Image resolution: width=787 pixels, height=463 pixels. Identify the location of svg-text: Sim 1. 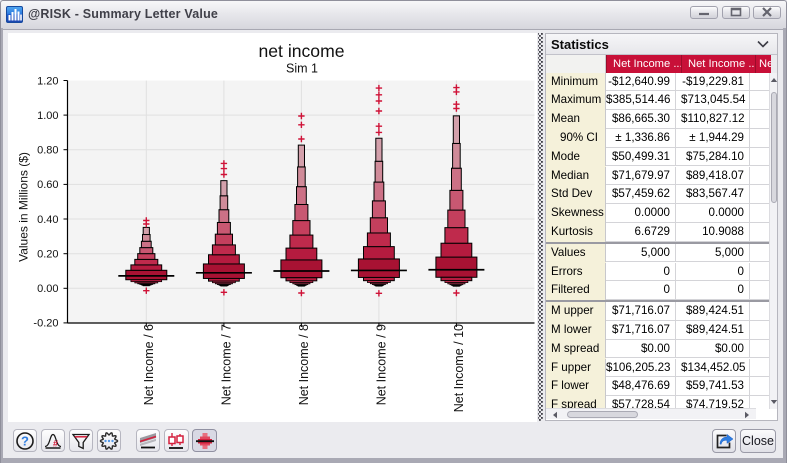
(302, 69).